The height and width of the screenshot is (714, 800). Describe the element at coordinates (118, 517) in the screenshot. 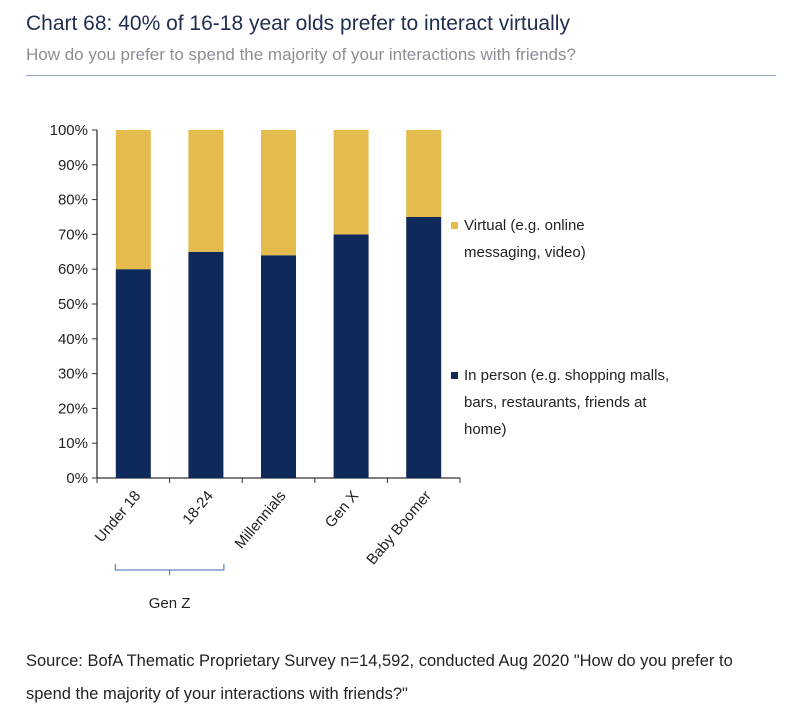

I see `x-tick-label: Under 18` at that location.